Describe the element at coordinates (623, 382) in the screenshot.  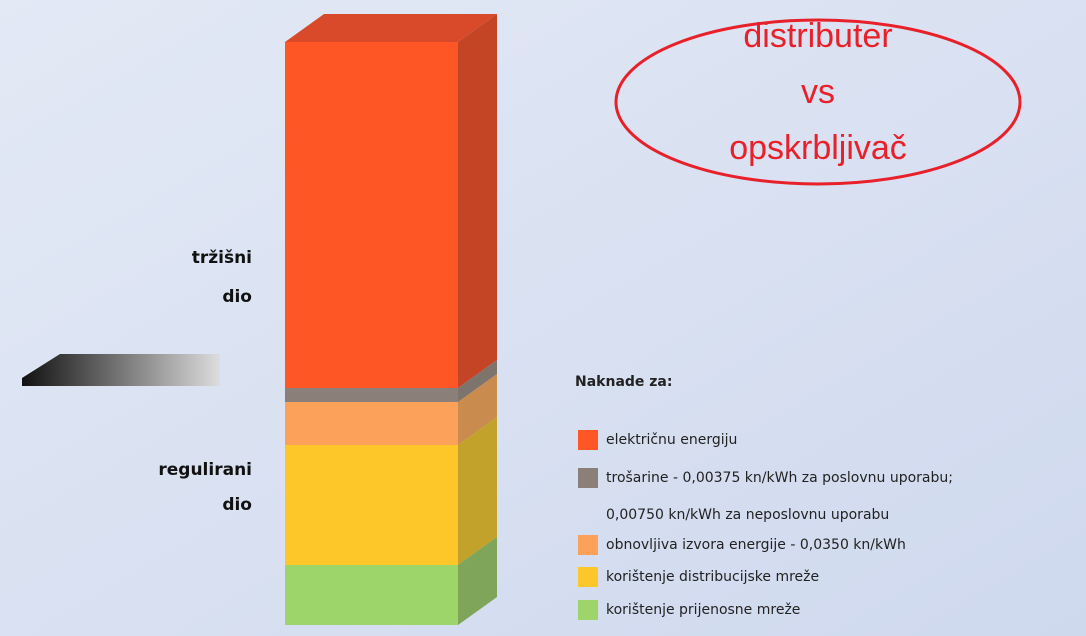
I see `legend-title: Naknade za:` at that location.